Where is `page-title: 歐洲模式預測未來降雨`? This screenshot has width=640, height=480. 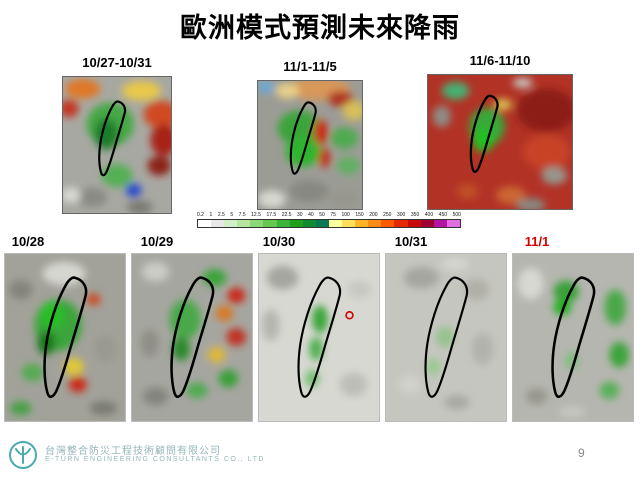 page-title: 歐洲模式預測未來降雨 is located at coordinates (320, 28).